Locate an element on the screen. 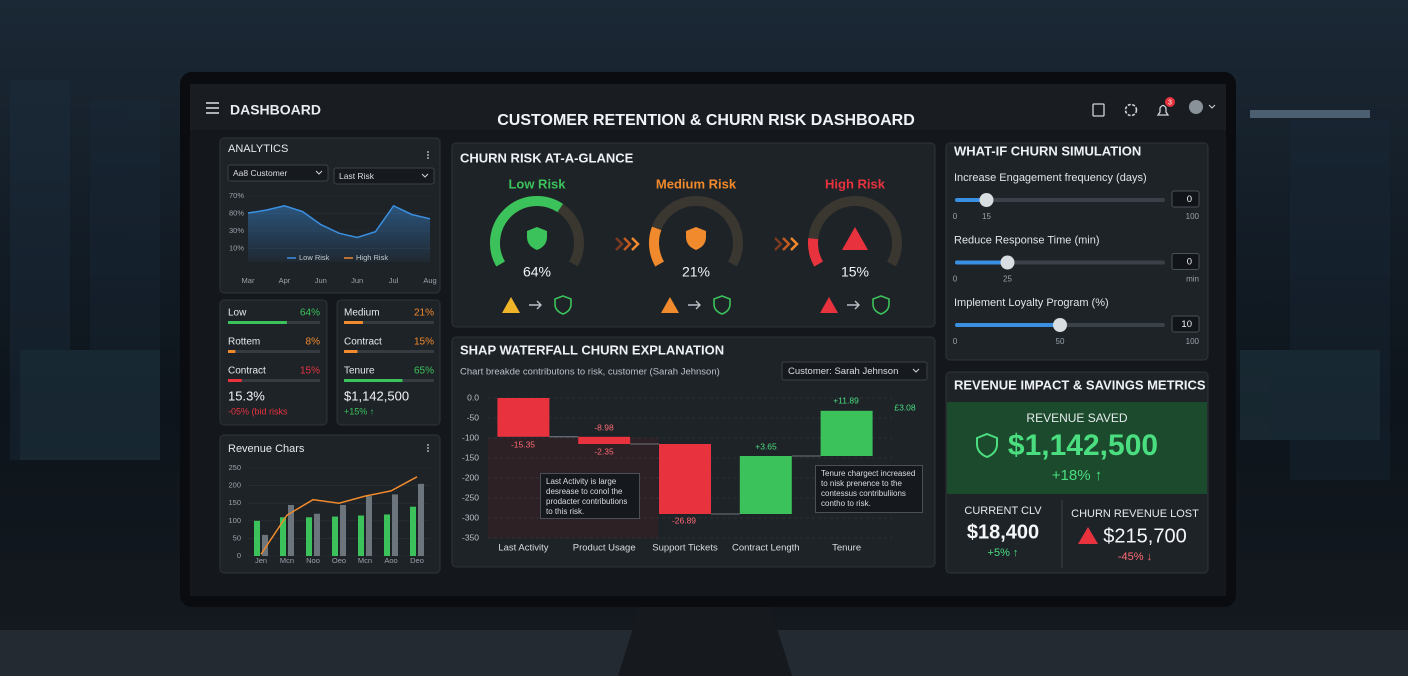  filter-label: Aa8 Customer is located at coordinates (260, 173).